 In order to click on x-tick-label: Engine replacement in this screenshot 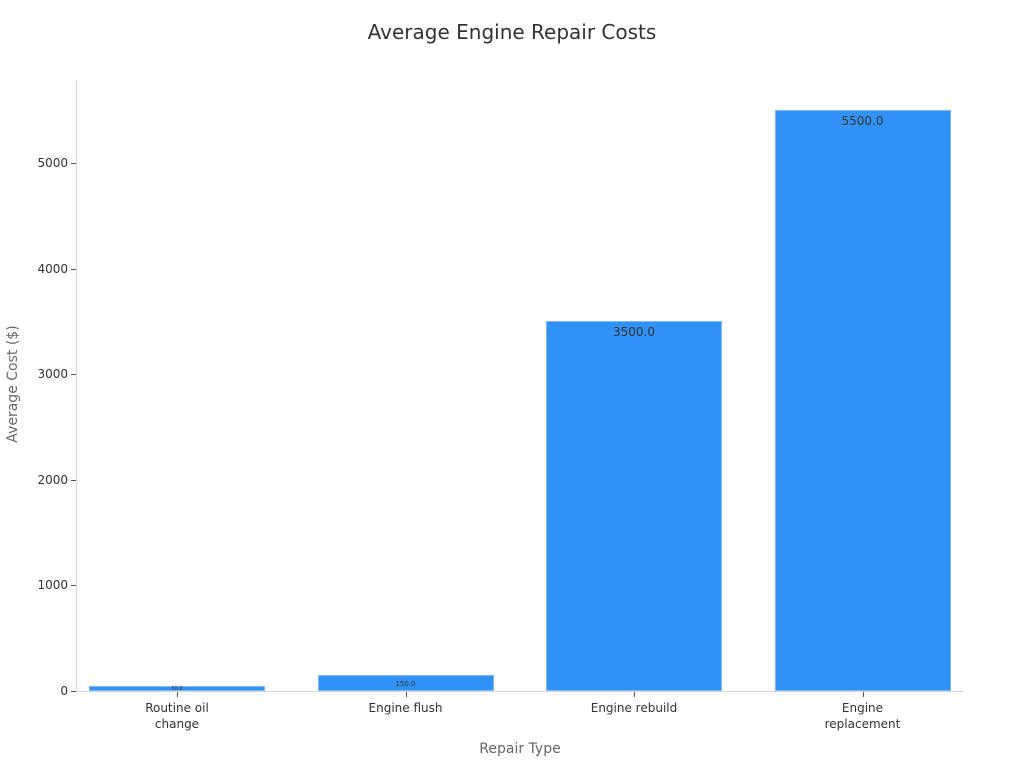, I will do `click(862, 716)`.